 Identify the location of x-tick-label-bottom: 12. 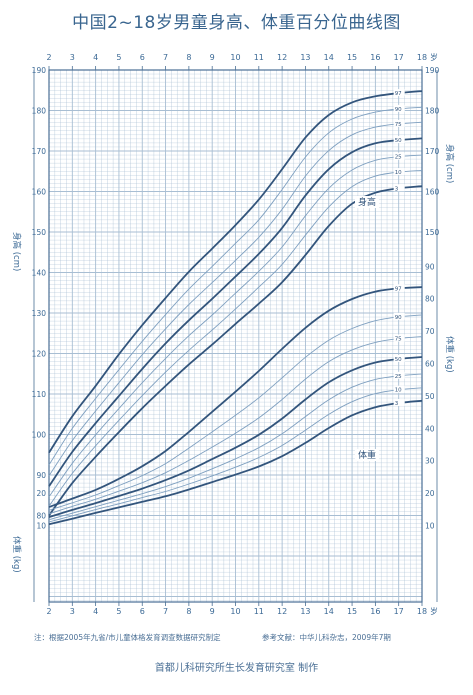
(282, 611).